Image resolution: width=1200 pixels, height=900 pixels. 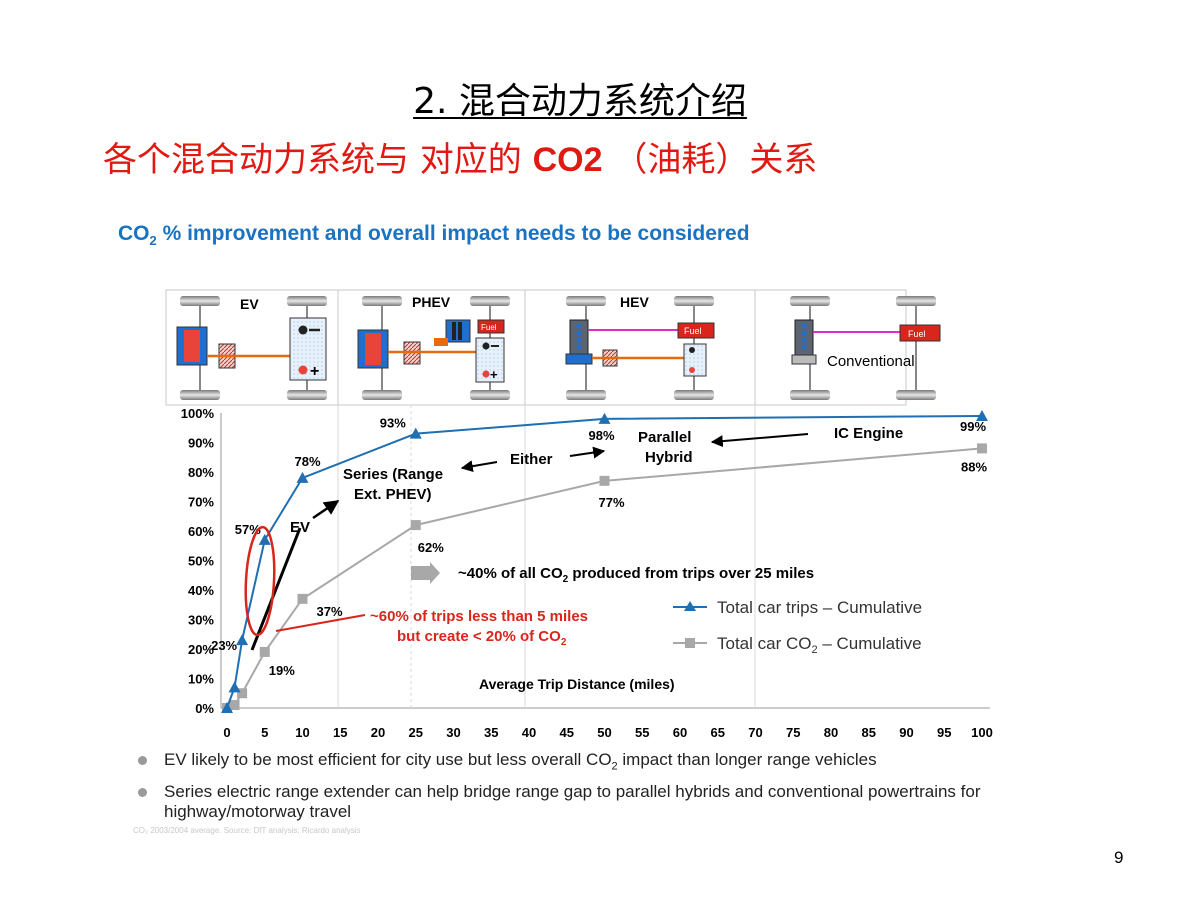 What do you see at coordinates (142, 792) in the screenshot?
I see `bullet-dot-icon` at bounding box center [142, 792].